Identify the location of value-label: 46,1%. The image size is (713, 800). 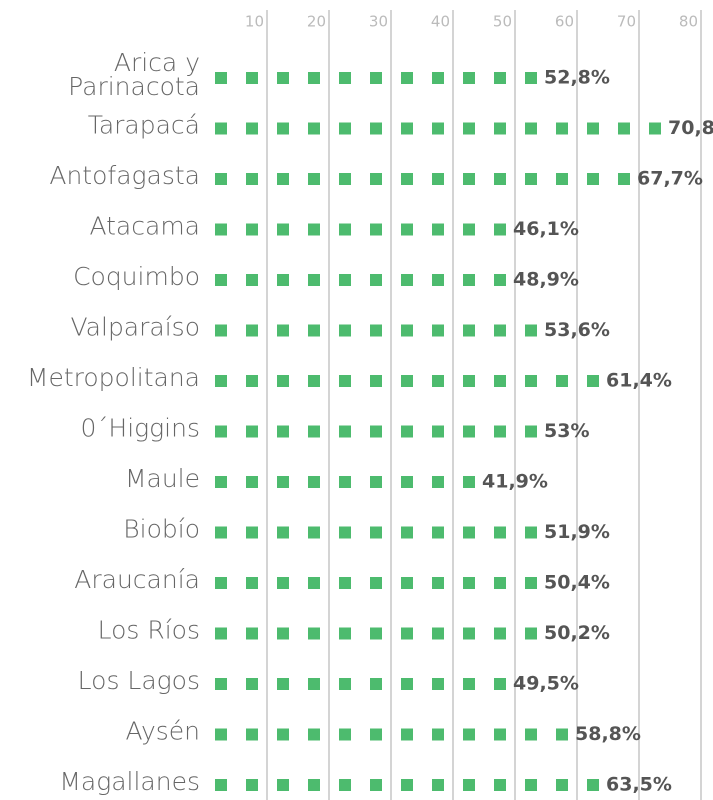
(546, 229).